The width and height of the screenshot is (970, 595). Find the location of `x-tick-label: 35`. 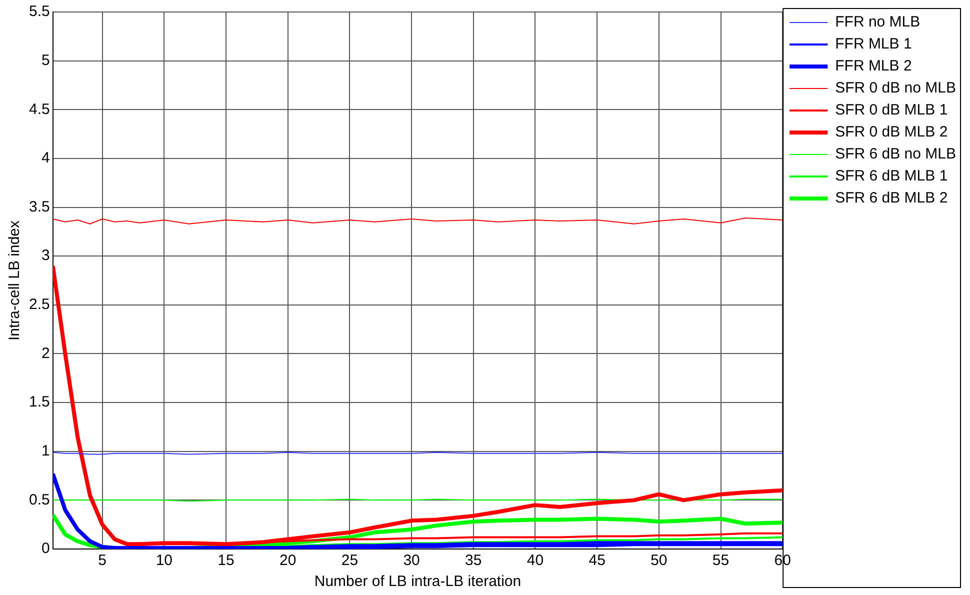

x-tick-label: 35 is located at coordinates (473, 561).